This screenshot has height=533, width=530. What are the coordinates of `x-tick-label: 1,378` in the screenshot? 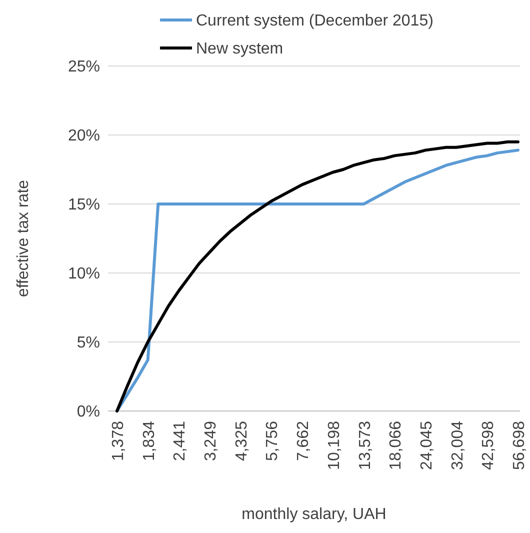 It's located at (118, 441).